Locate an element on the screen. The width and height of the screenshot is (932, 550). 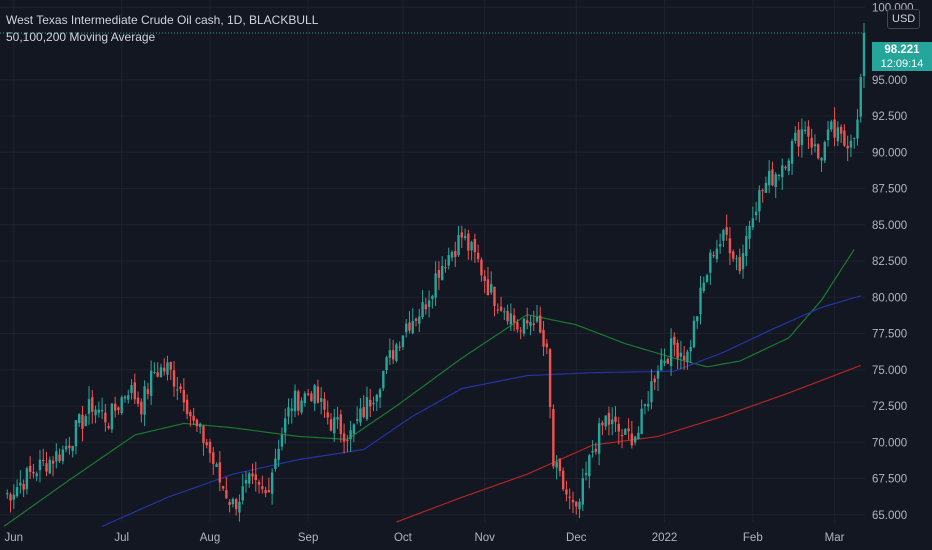
y-tick-label: 90.000 is located at coordinates (889, 153).